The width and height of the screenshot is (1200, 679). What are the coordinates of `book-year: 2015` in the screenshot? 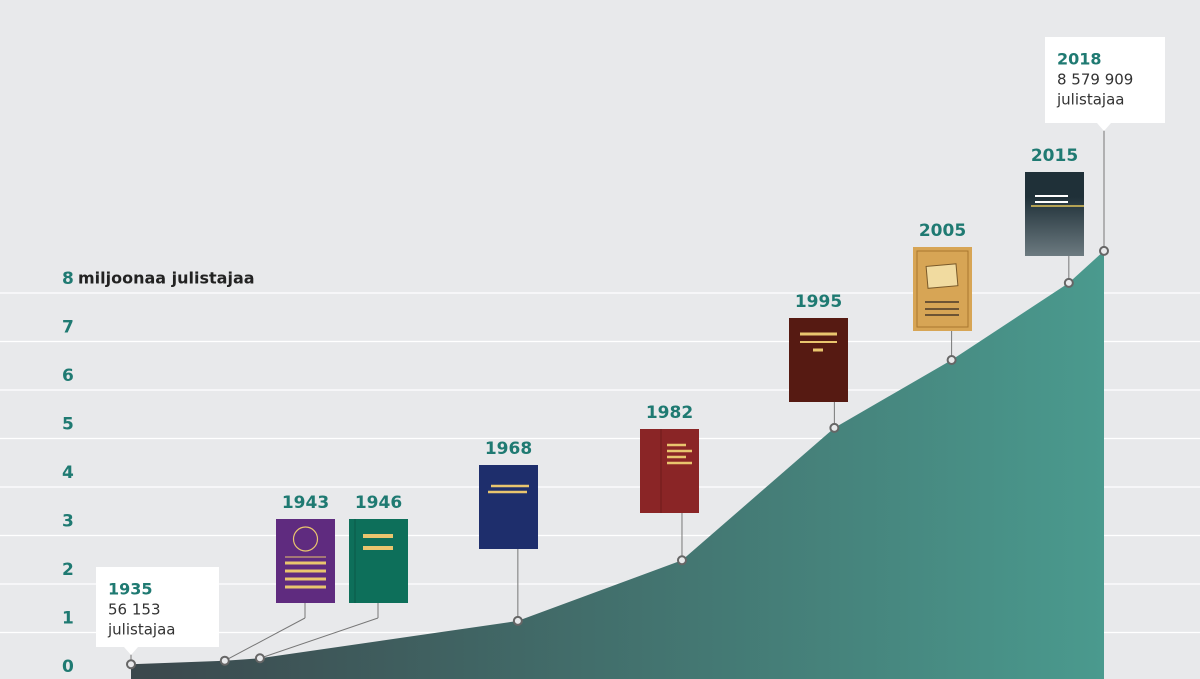 It's located at (1054, 156).